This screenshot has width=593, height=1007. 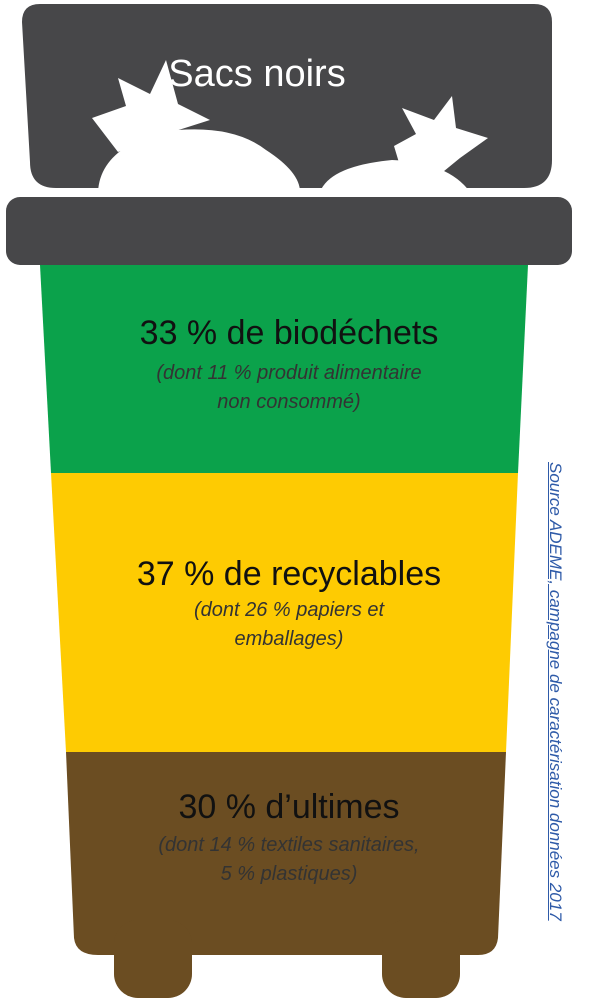 I want to click on segment-subtitle-line2: emballages), so click(x=289, y=639).